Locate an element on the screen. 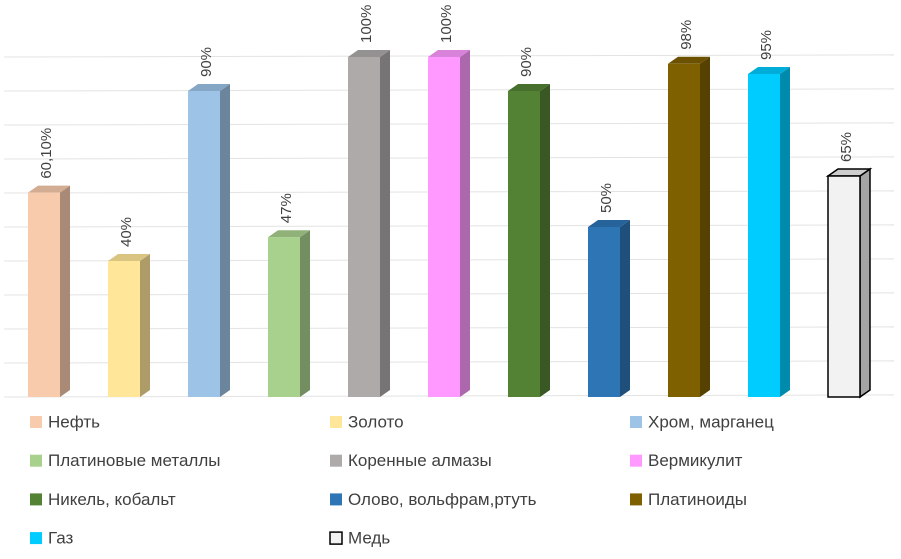 The width and height of the screenshot is (901, 559). value-label: 50% is located at coordinates (606, 198).